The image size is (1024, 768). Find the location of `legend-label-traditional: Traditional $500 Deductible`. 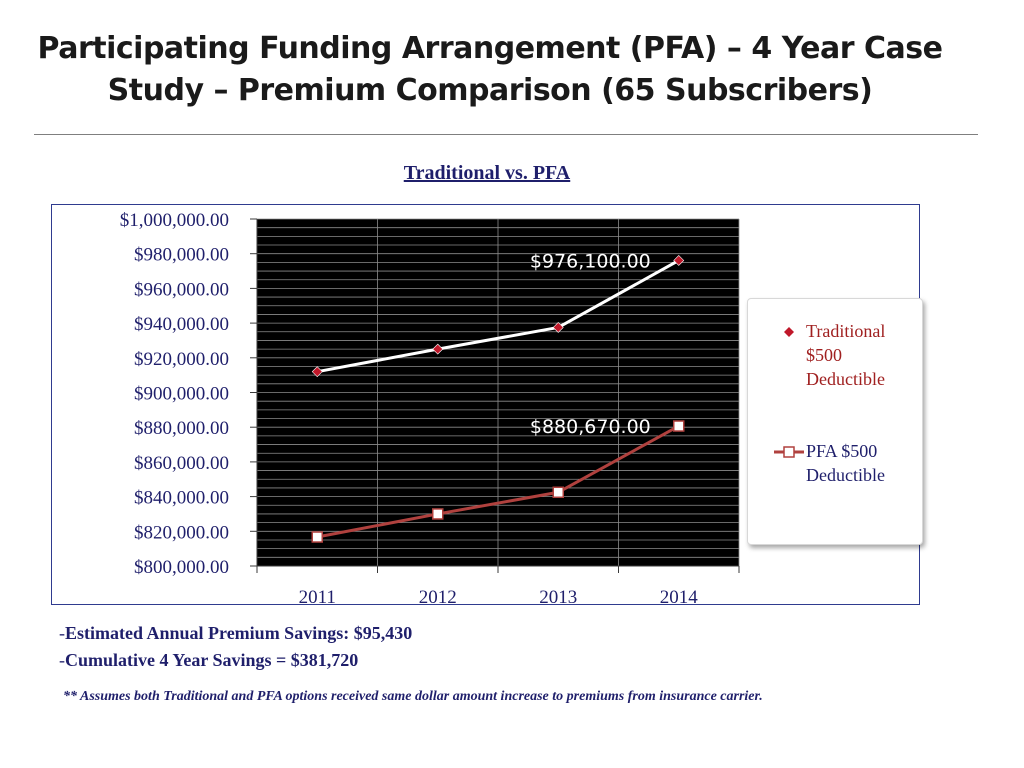

legend-label-traditional: Traditional $500 Deductible is located at coordinates (846, 355).